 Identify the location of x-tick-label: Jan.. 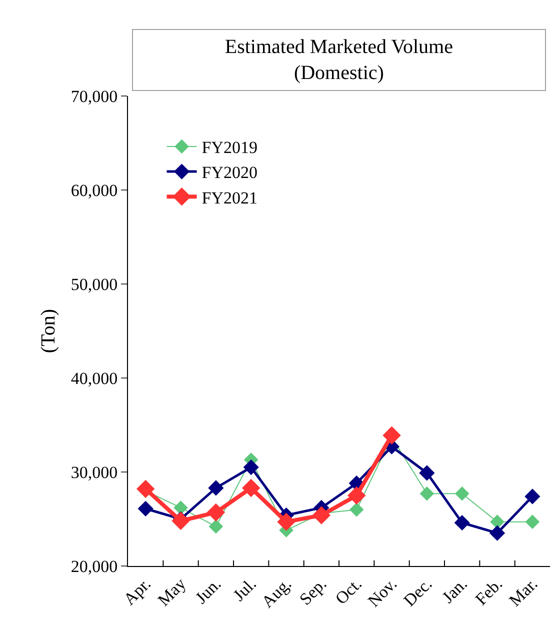
(454, 590).